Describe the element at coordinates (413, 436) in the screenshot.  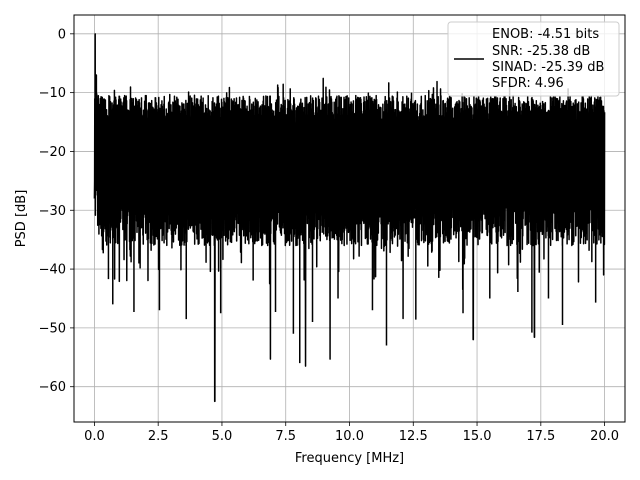
I see `x-tick-label: 12.5` at that location.